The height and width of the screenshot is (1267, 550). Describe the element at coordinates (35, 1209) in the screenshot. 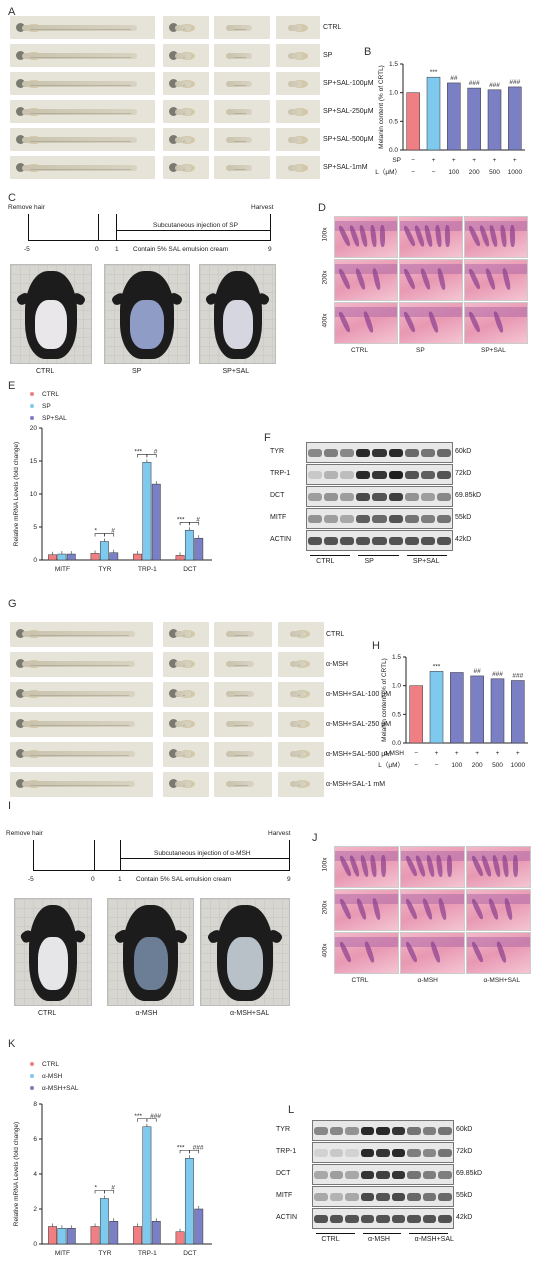

I see `y-tick-label: 2` at that location.